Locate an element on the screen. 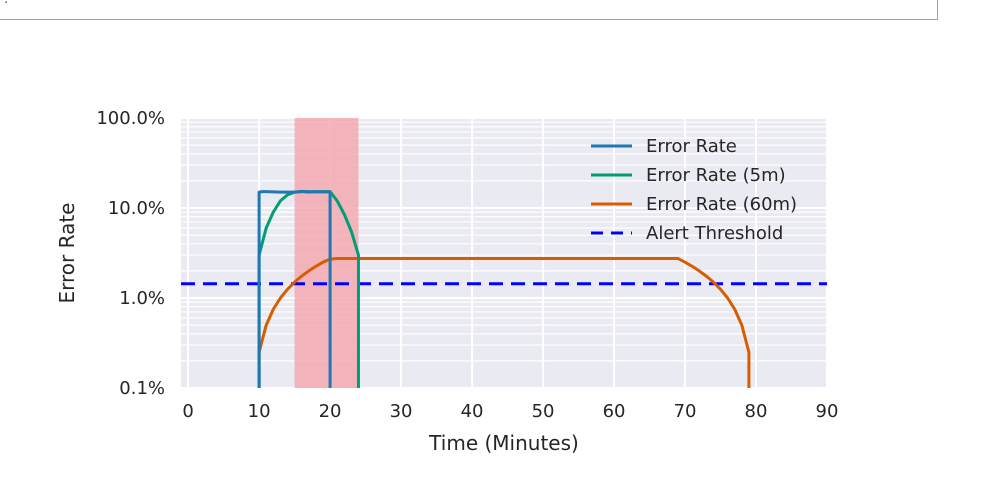 The width and height of the screenshot is (986, 489). y-tick-label: 1.0% is located at coordinates (142, 298).